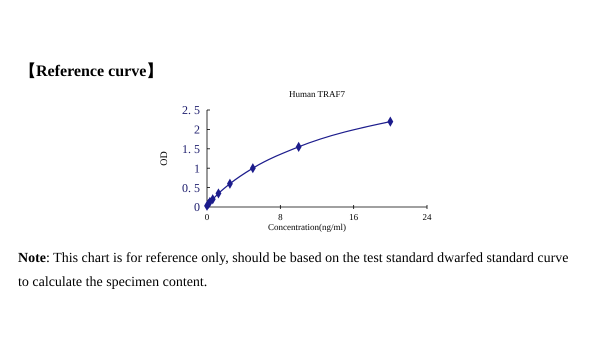  Describe the element at coordinates (191, 187) in the screenshot. I see `y-tick-label: 0. 5` at that location.